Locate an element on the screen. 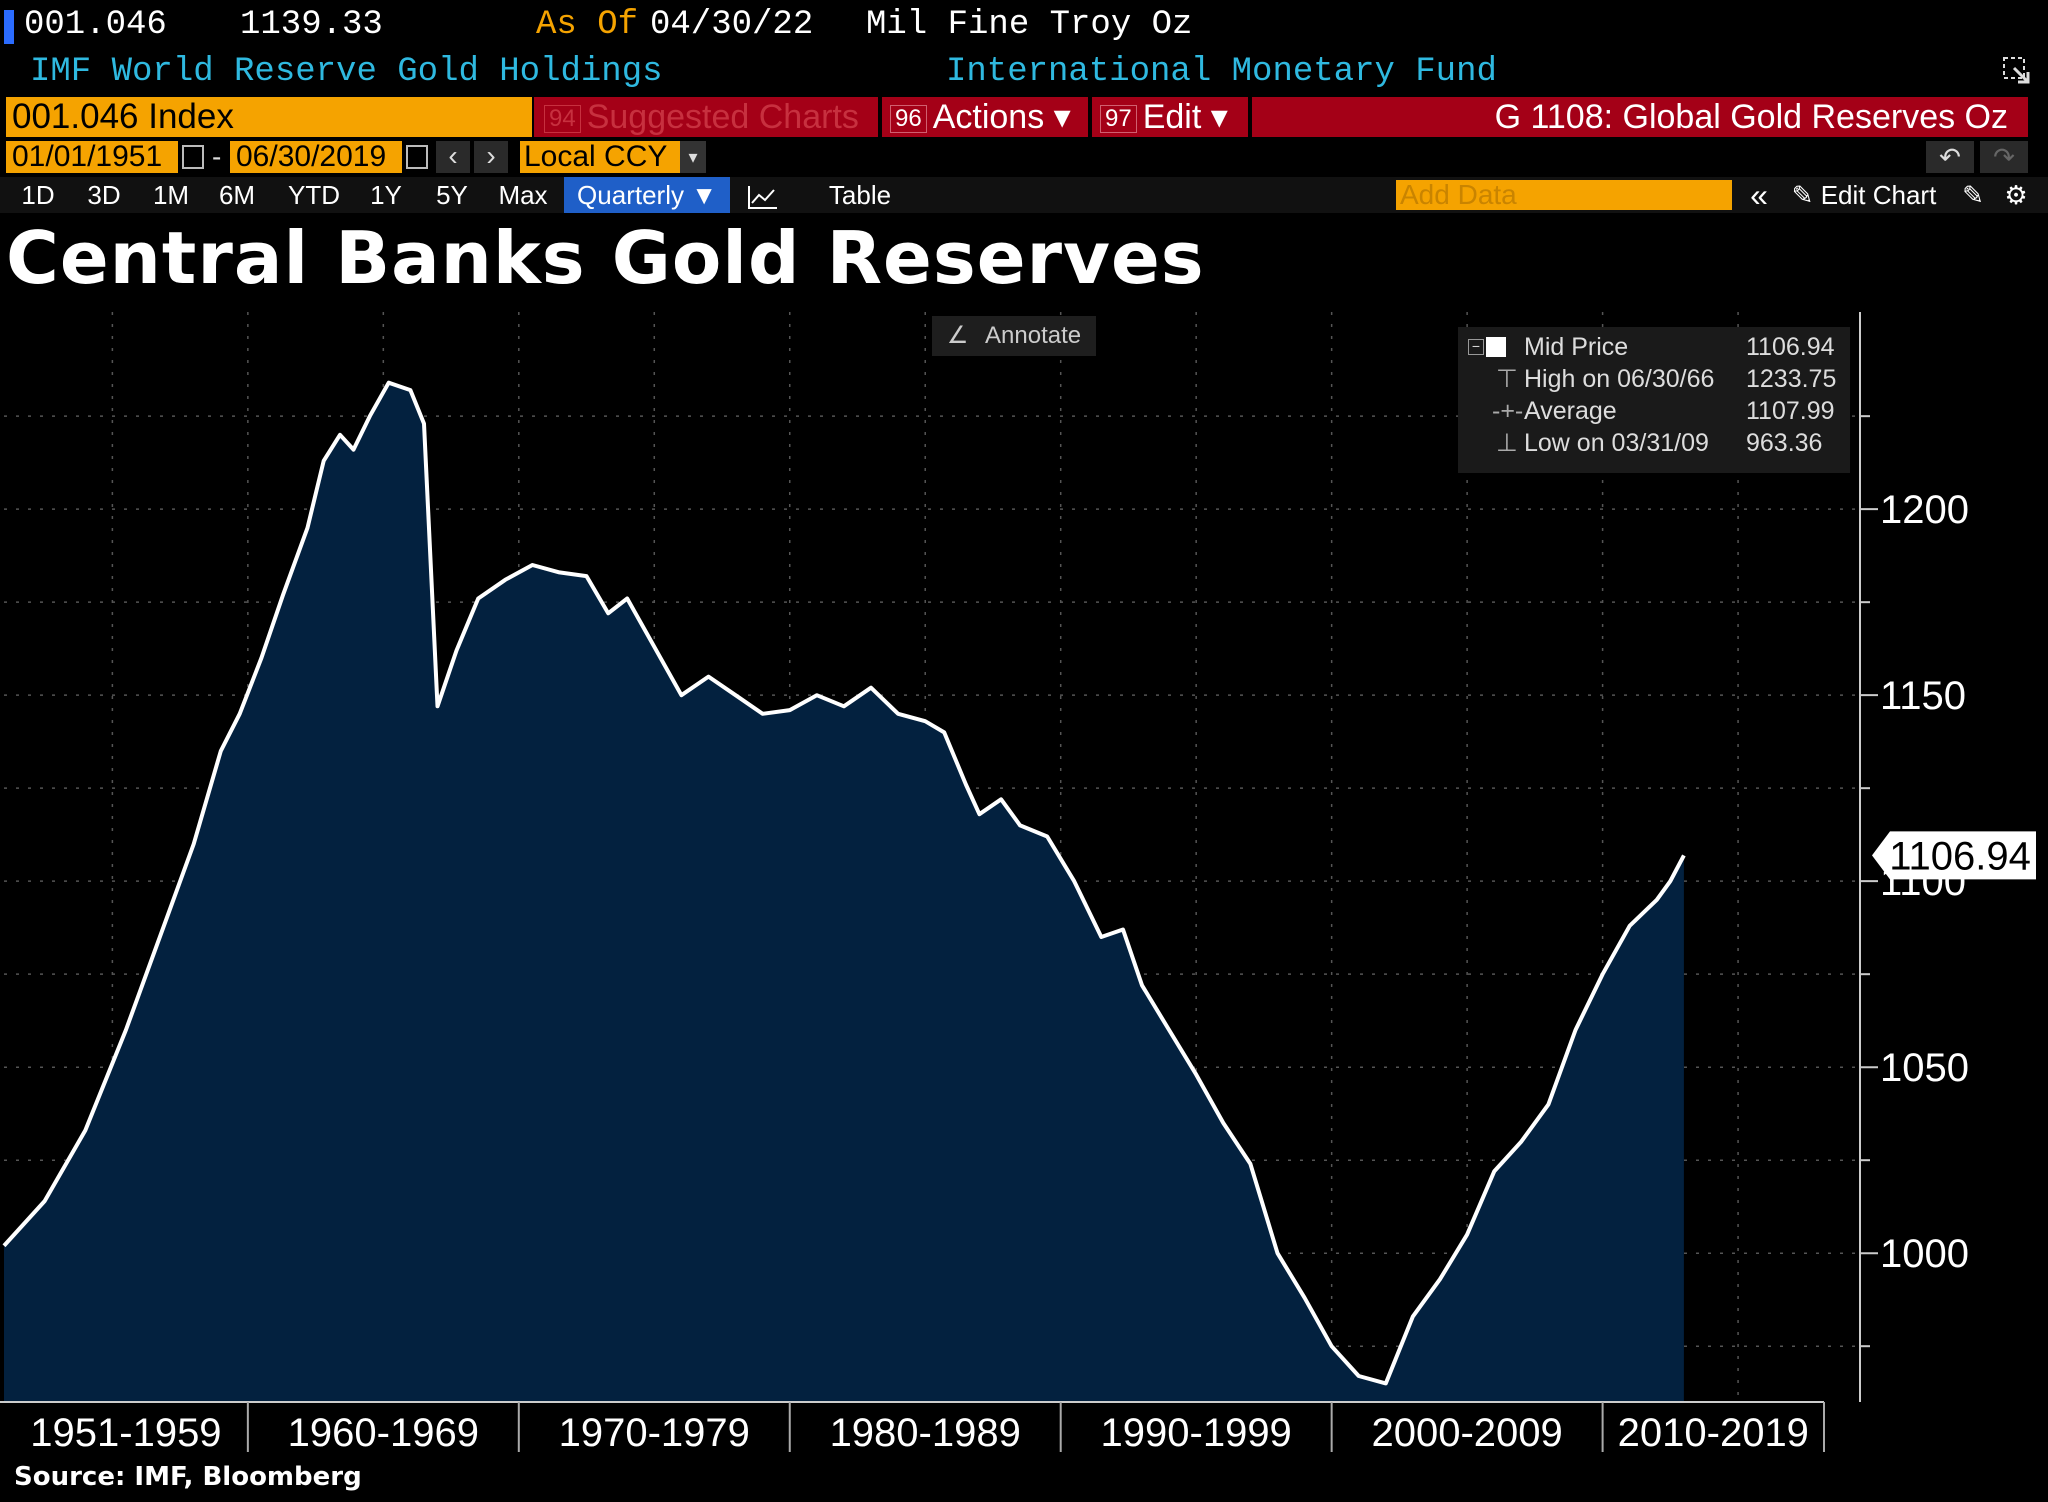  last-value-label: 1106.94 is located at coordinates (1960, 856).